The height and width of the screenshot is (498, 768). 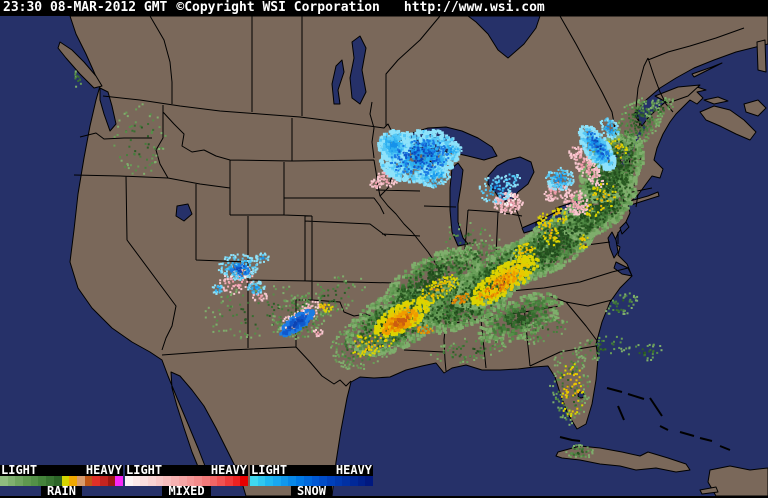 I want to click on mixed-gradient, so click(x=186, y=481).